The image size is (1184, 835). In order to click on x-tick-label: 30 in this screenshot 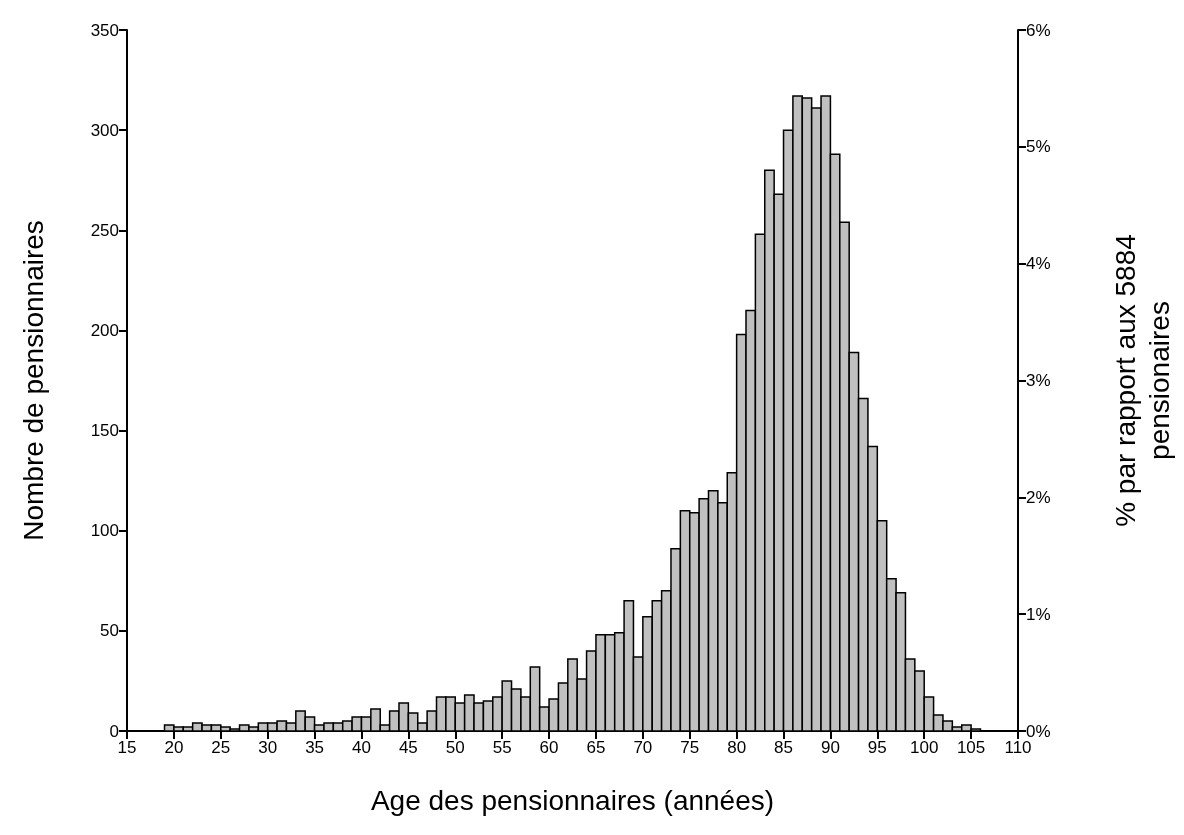, I will do `click(268, 747)`.